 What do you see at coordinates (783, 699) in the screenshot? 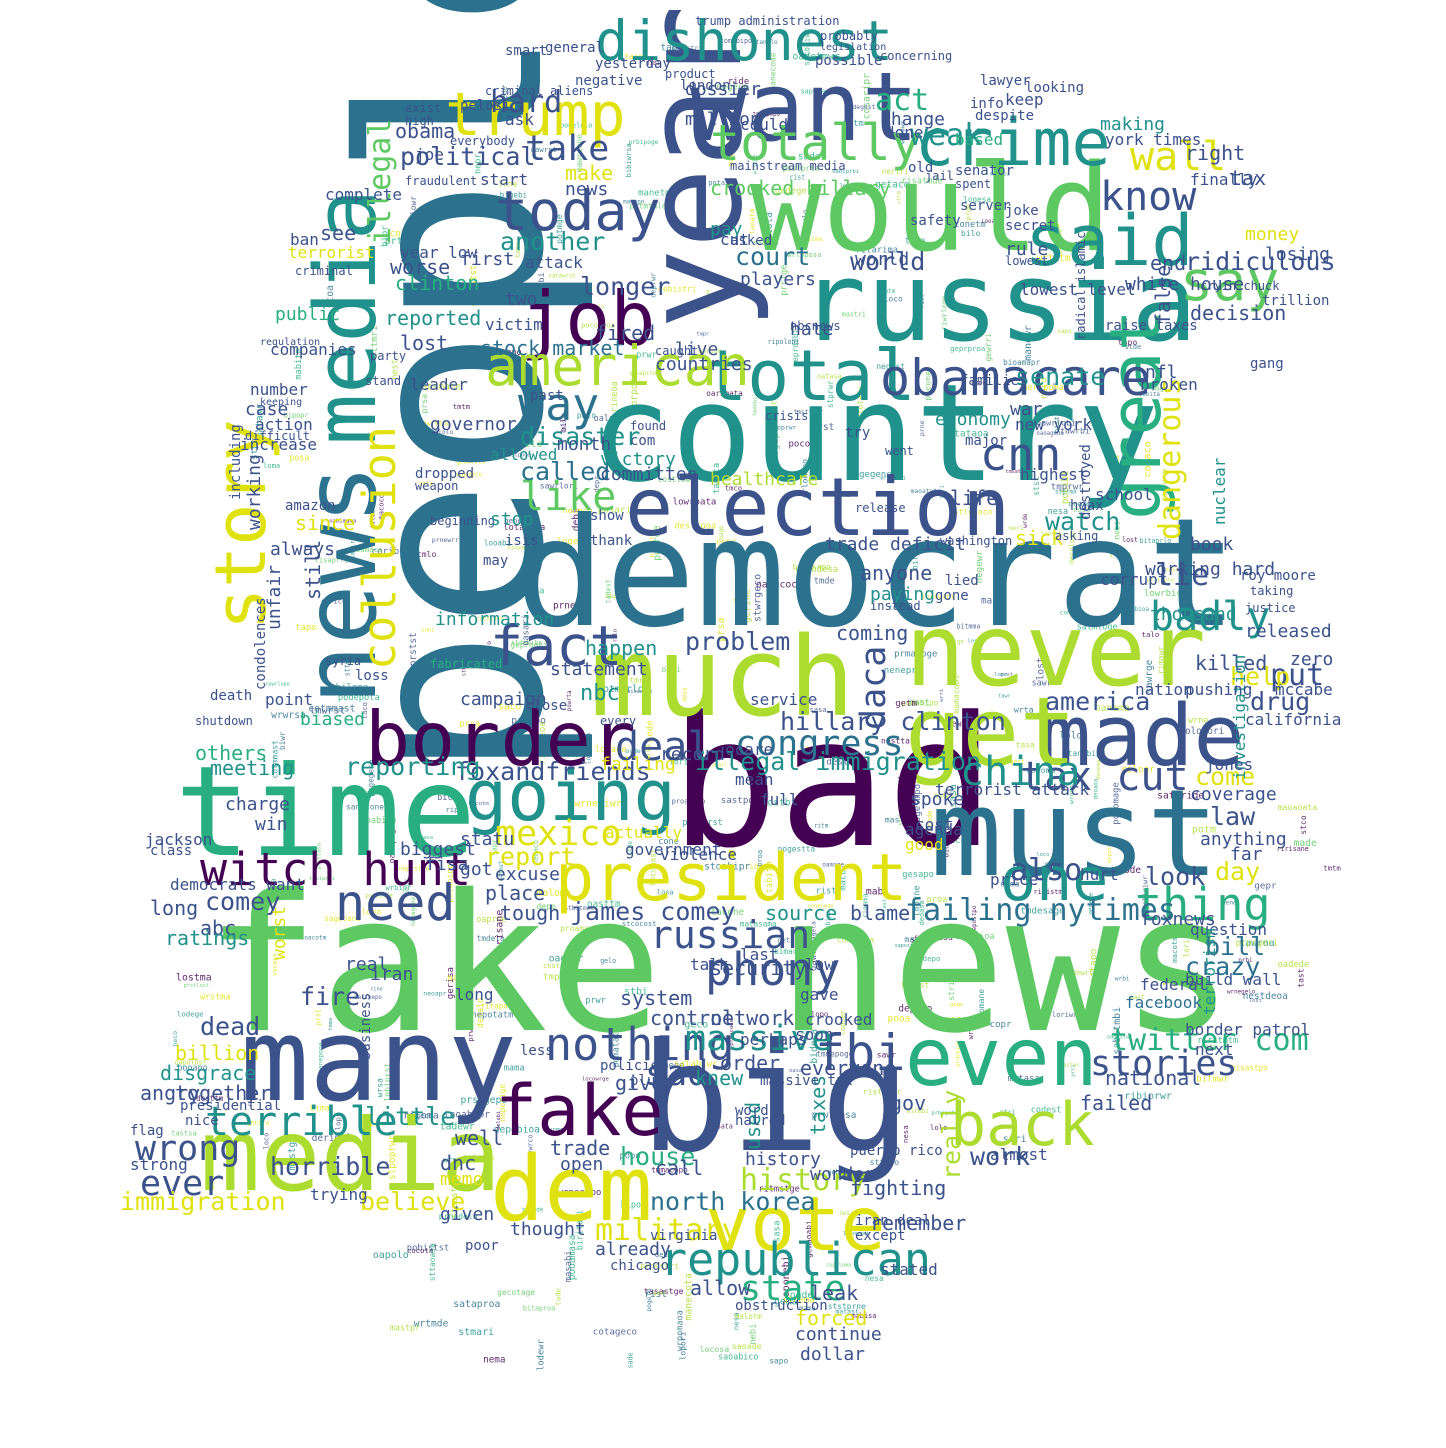
I see `cloud-word-service: service` at bounding box center [783, 699].